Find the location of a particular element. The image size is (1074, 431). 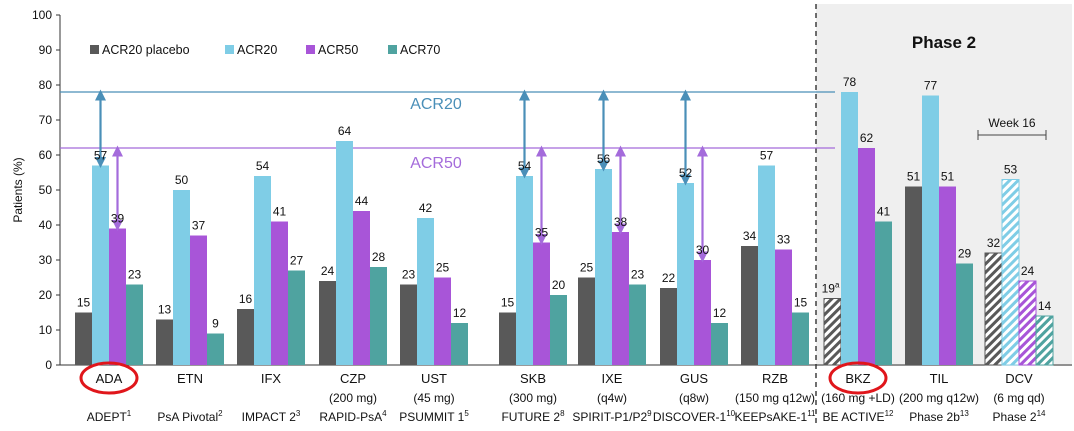

bar-ada-acr50 is located at coordinates (117, 296).